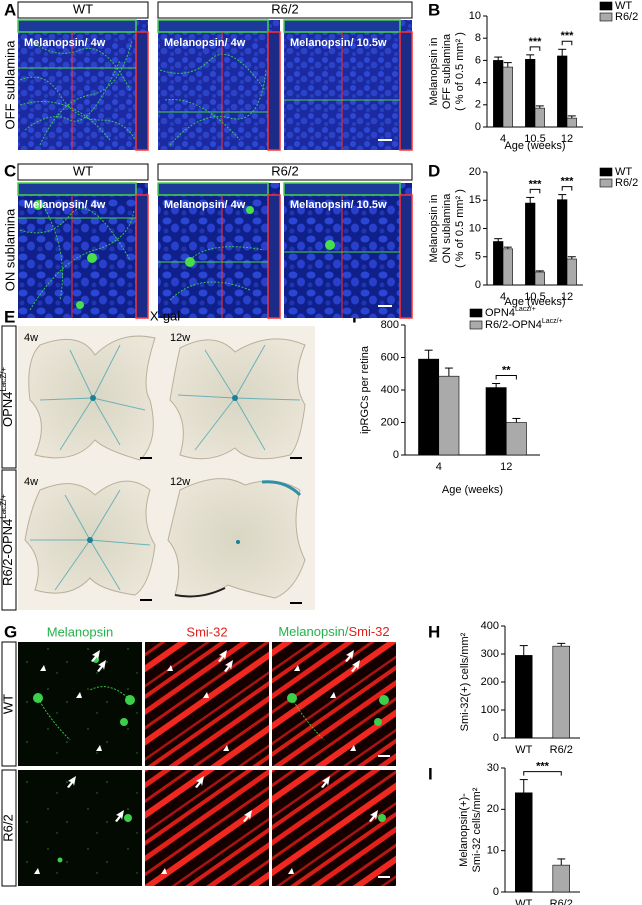 The image size is (642, 905). Describe the element at coordinates (368, 631) in the screenshot. I see `header-part: Smi-32` at that location.